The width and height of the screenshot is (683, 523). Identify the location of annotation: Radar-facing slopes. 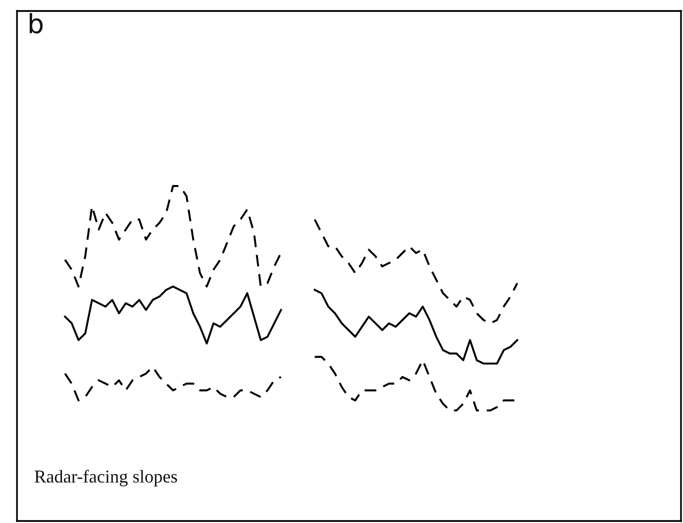
(106, 478).